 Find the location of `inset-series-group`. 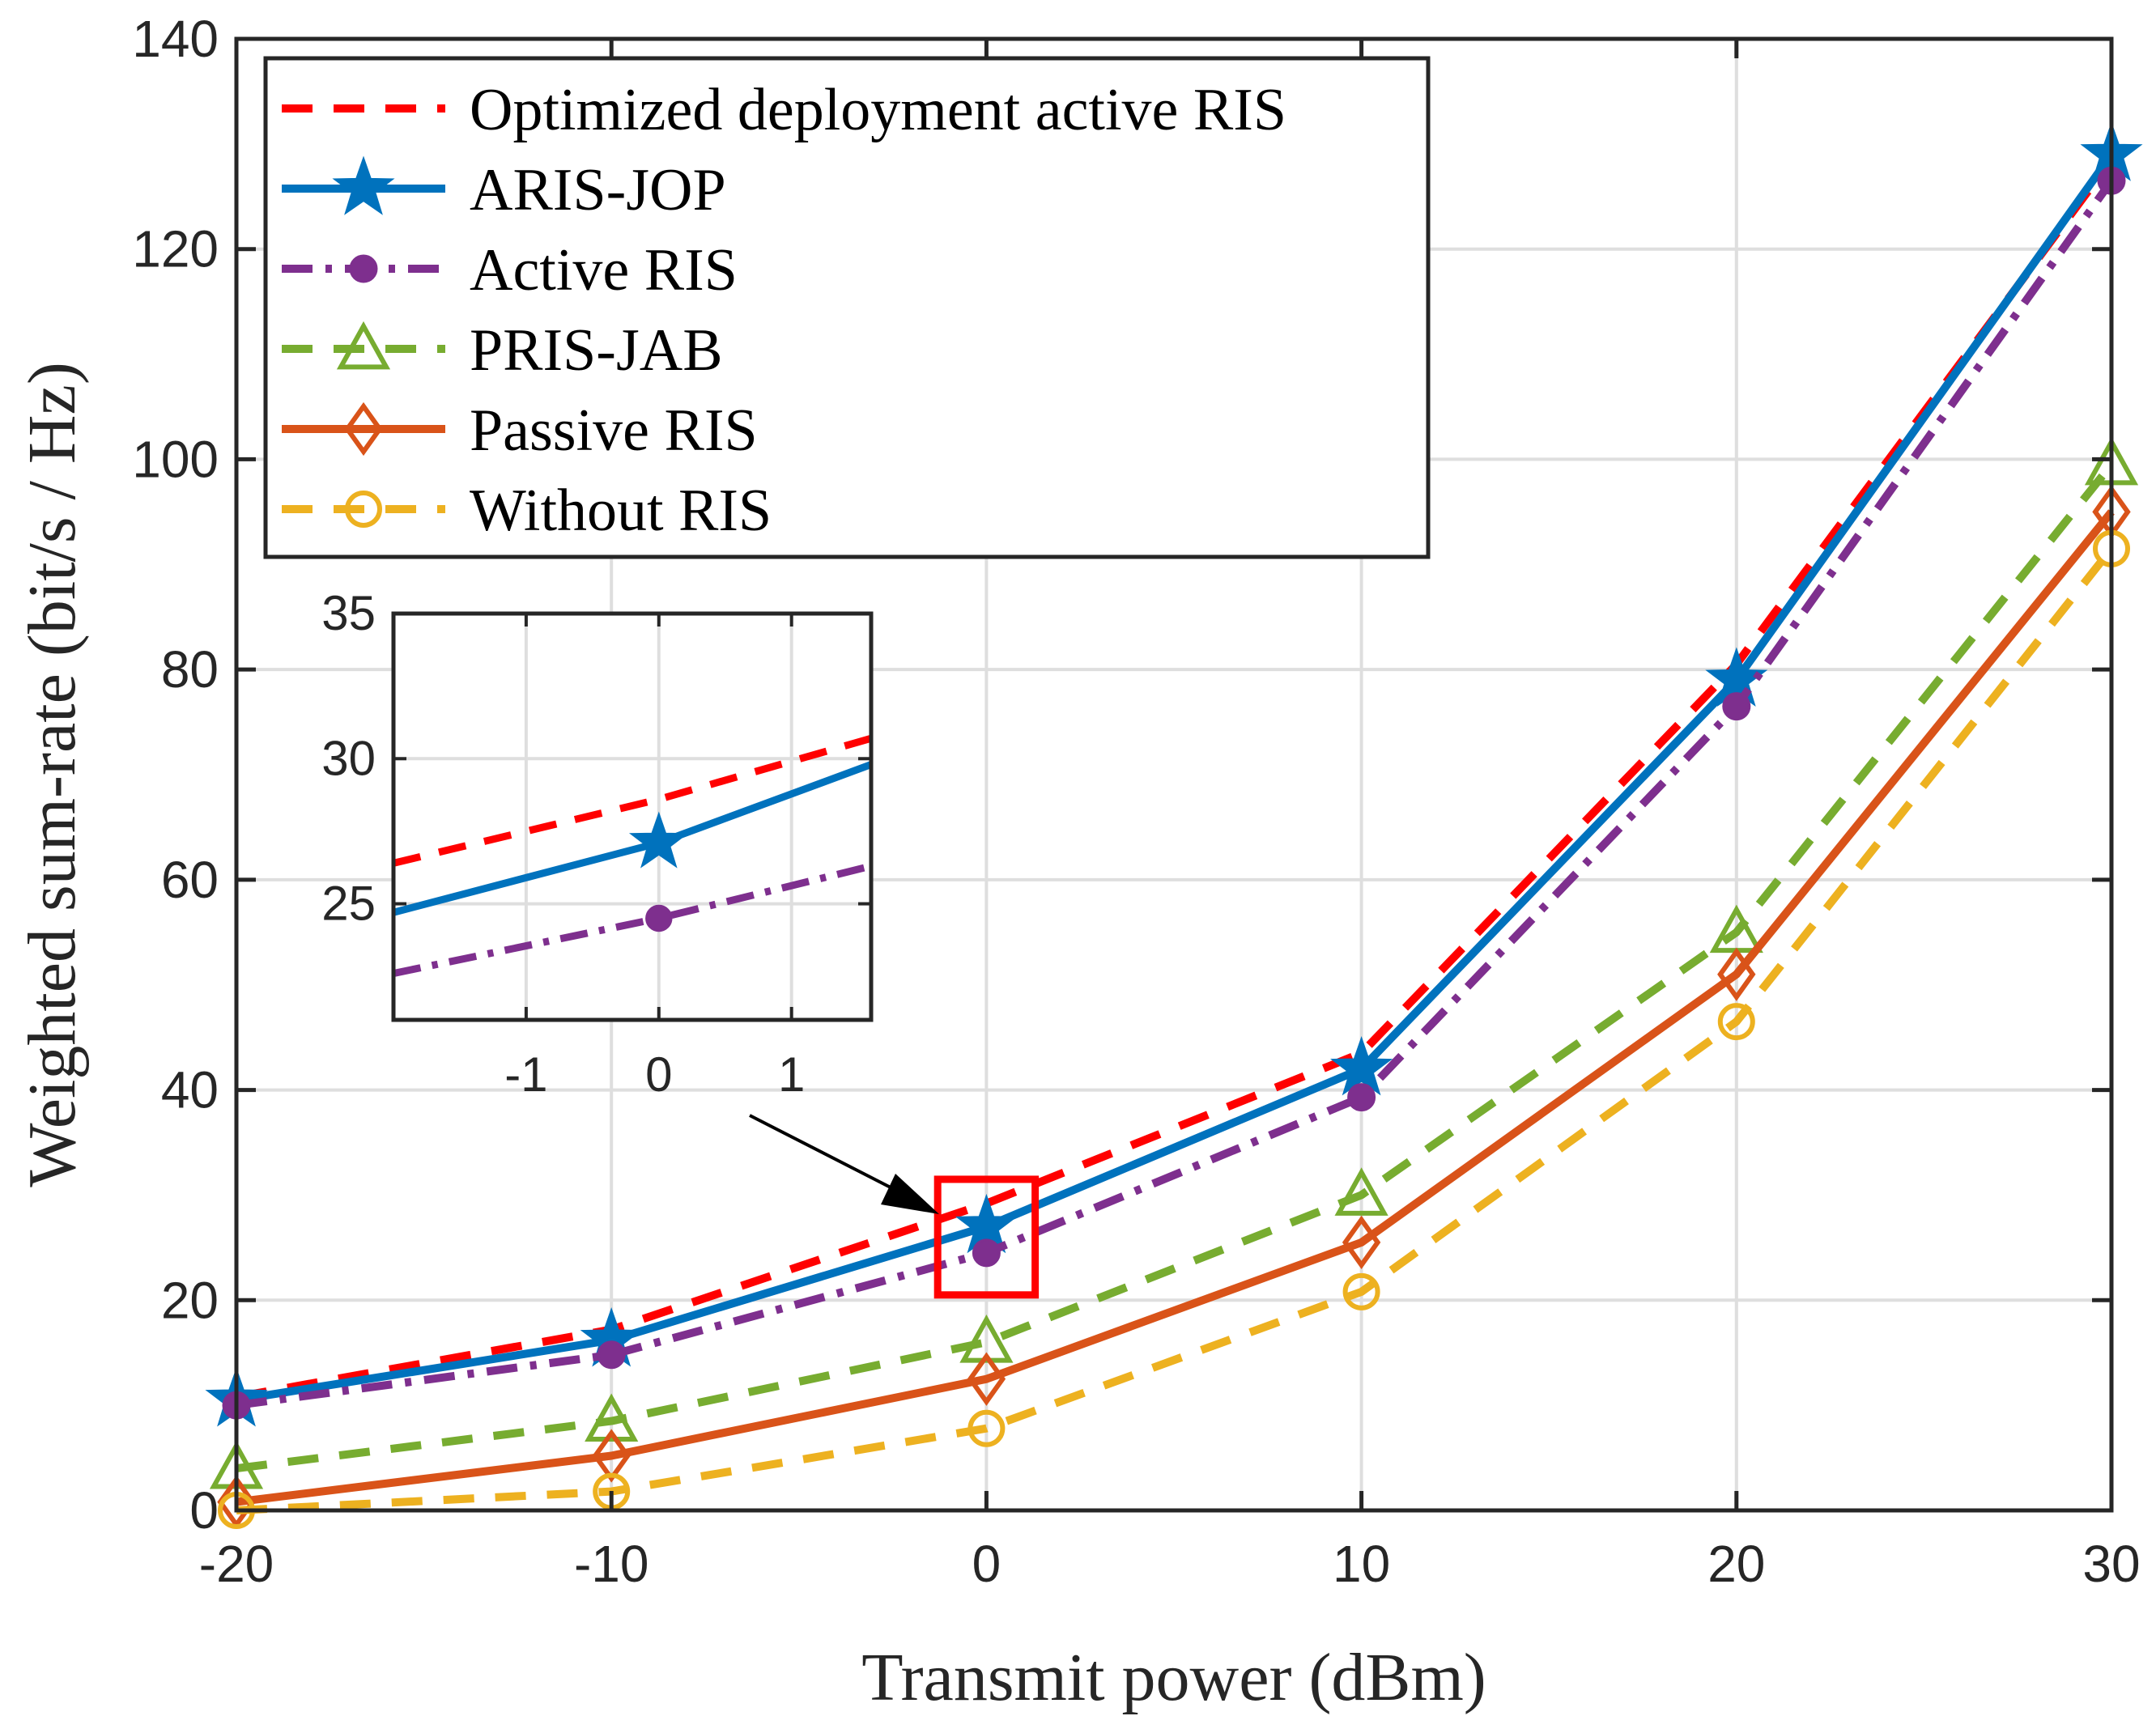

inset-series-group is located at coordinates (632, 856).